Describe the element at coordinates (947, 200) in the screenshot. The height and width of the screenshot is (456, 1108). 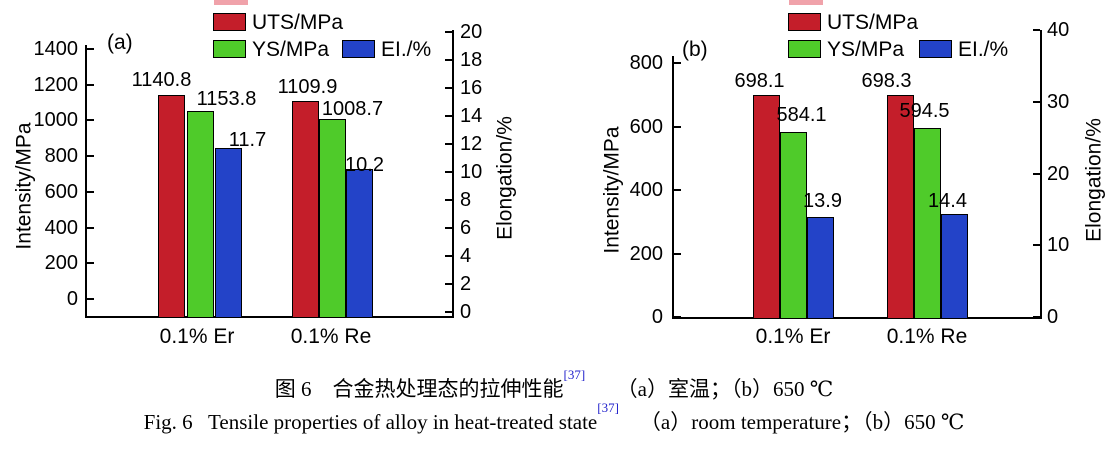
I see `value-label-ei-group2: 14.4` at that location.